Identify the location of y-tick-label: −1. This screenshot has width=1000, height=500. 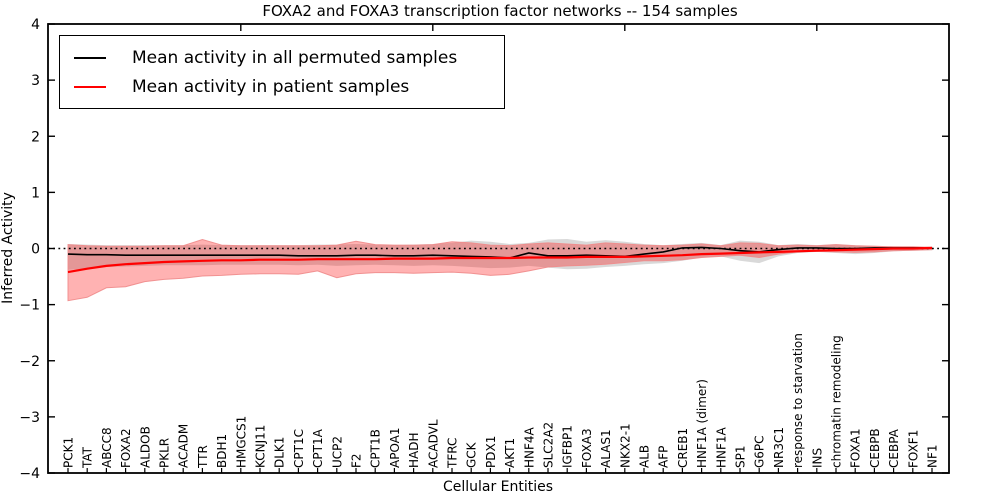
(29, 306).